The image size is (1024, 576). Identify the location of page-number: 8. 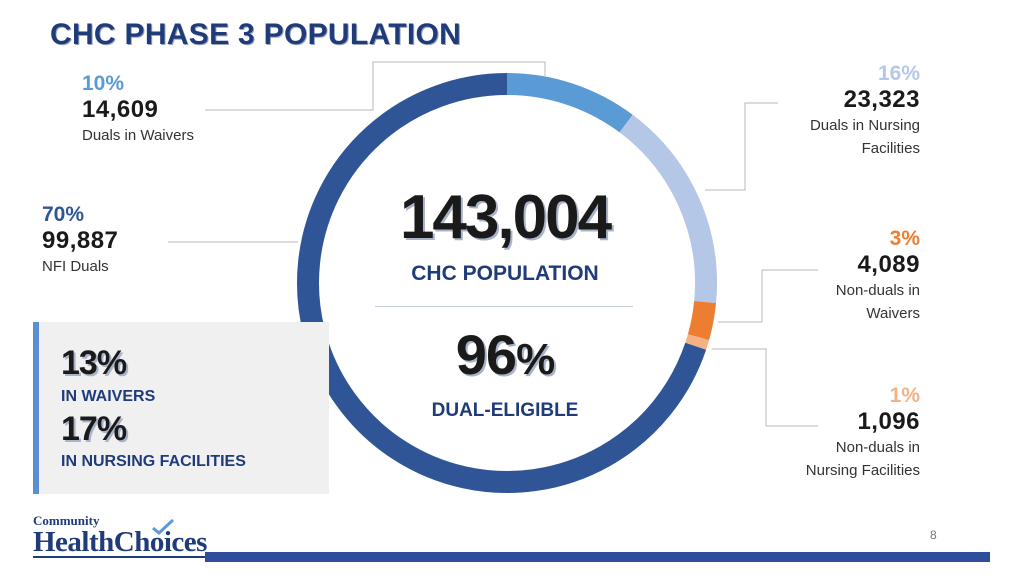
(933, 535).